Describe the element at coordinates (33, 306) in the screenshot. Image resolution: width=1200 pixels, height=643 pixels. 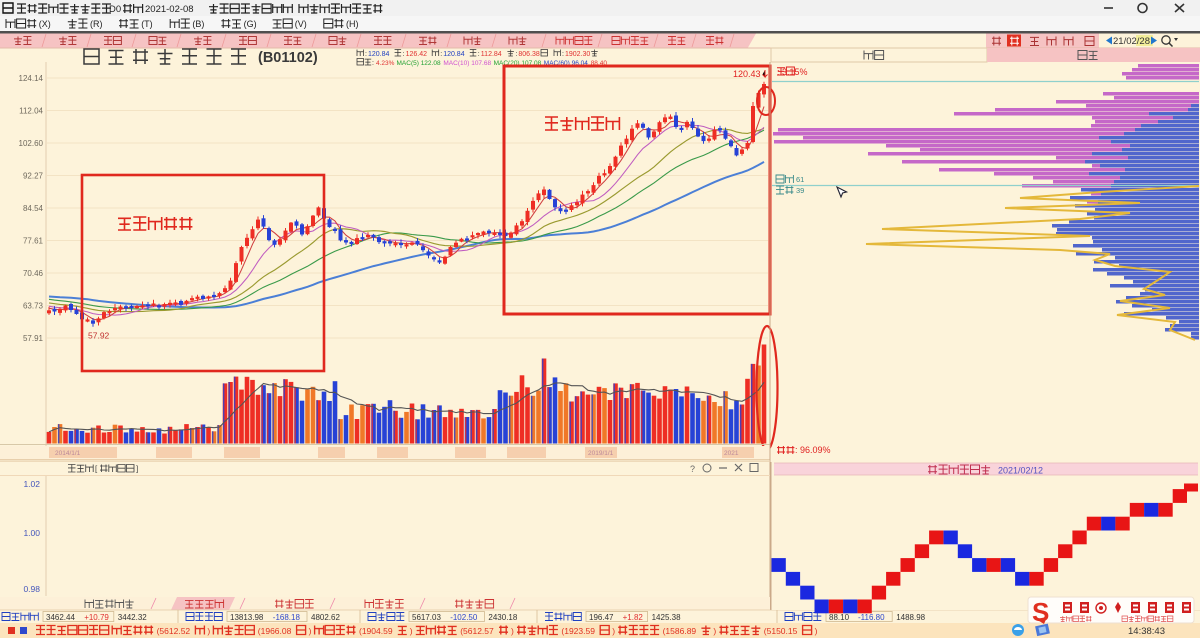
I see `svg-text: 63.73` at that location.